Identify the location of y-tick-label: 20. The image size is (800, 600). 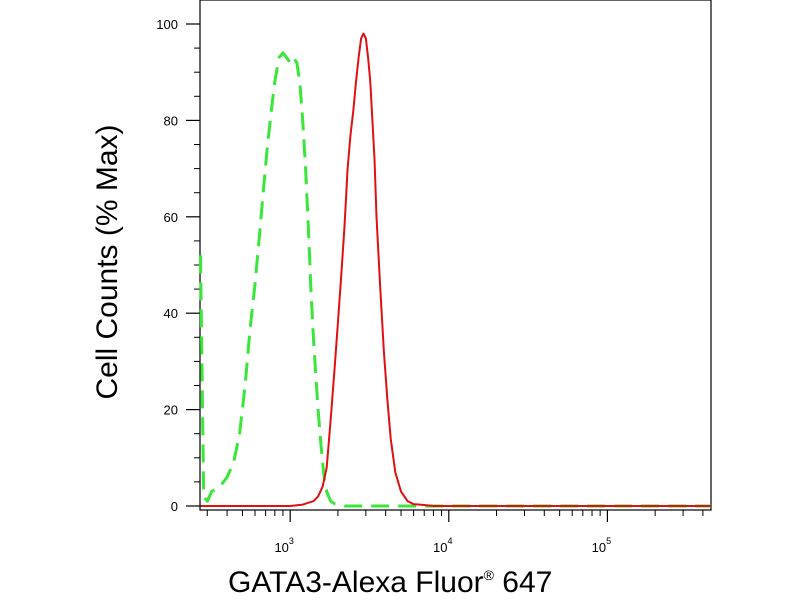
(171, 410).